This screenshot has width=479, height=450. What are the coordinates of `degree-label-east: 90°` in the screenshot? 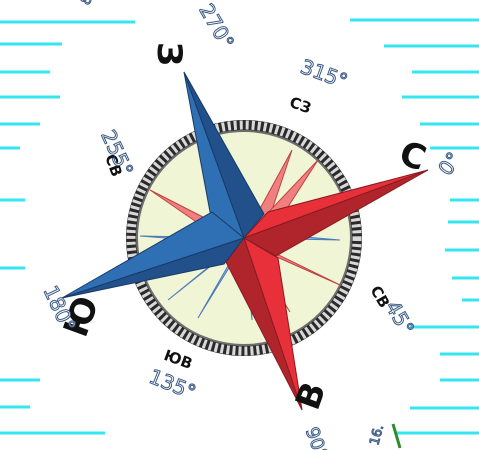 It's located at (316, 437).